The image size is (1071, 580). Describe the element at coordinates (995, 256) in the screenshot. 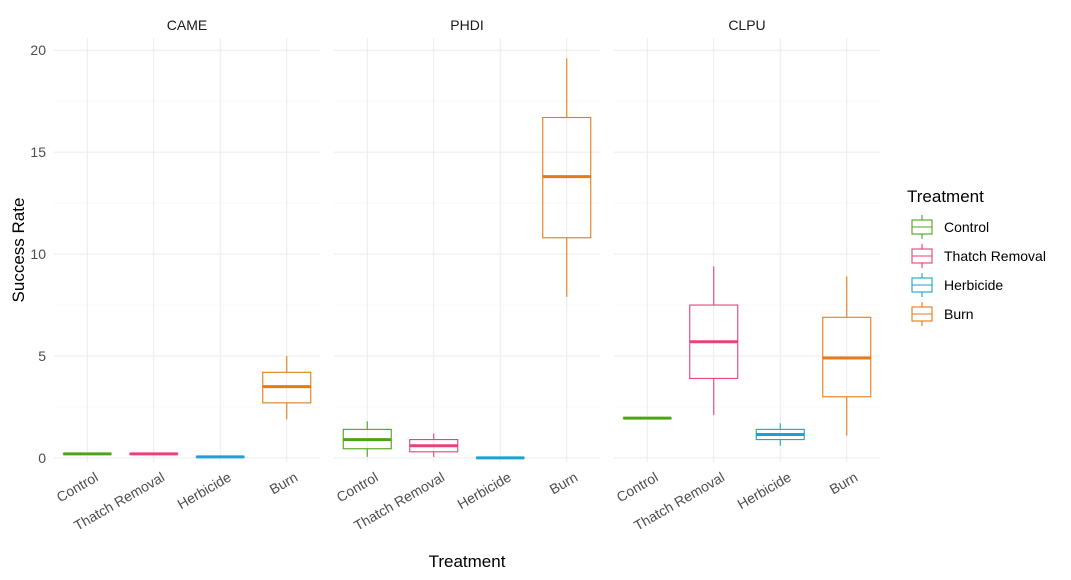

I see `legend-label: Thatch Removal` at that location.